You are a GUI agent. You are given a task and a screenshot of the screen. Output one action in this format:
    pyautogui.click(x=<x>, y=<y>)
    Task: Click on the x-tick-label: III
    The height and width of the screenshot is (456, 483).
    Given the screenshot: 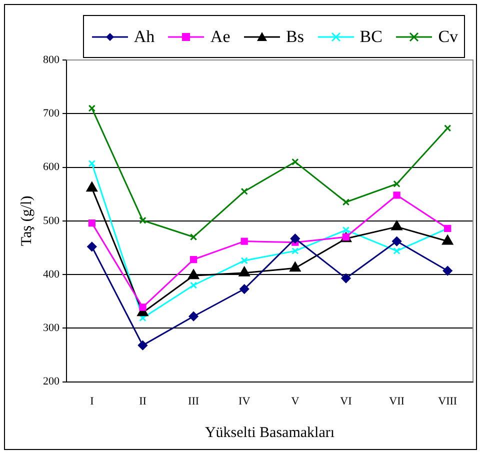 What is the action you would take?
    pyautogui.click(x=194, y=401)
    